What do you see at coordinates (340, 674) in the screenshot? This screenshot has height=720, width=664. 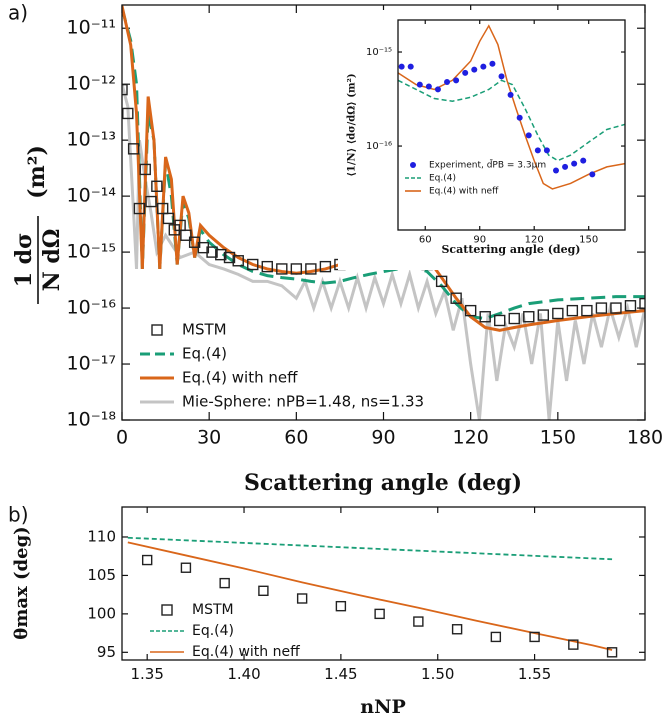 I see `x-tick-label: 1.45` at bounding box center [340, 674].